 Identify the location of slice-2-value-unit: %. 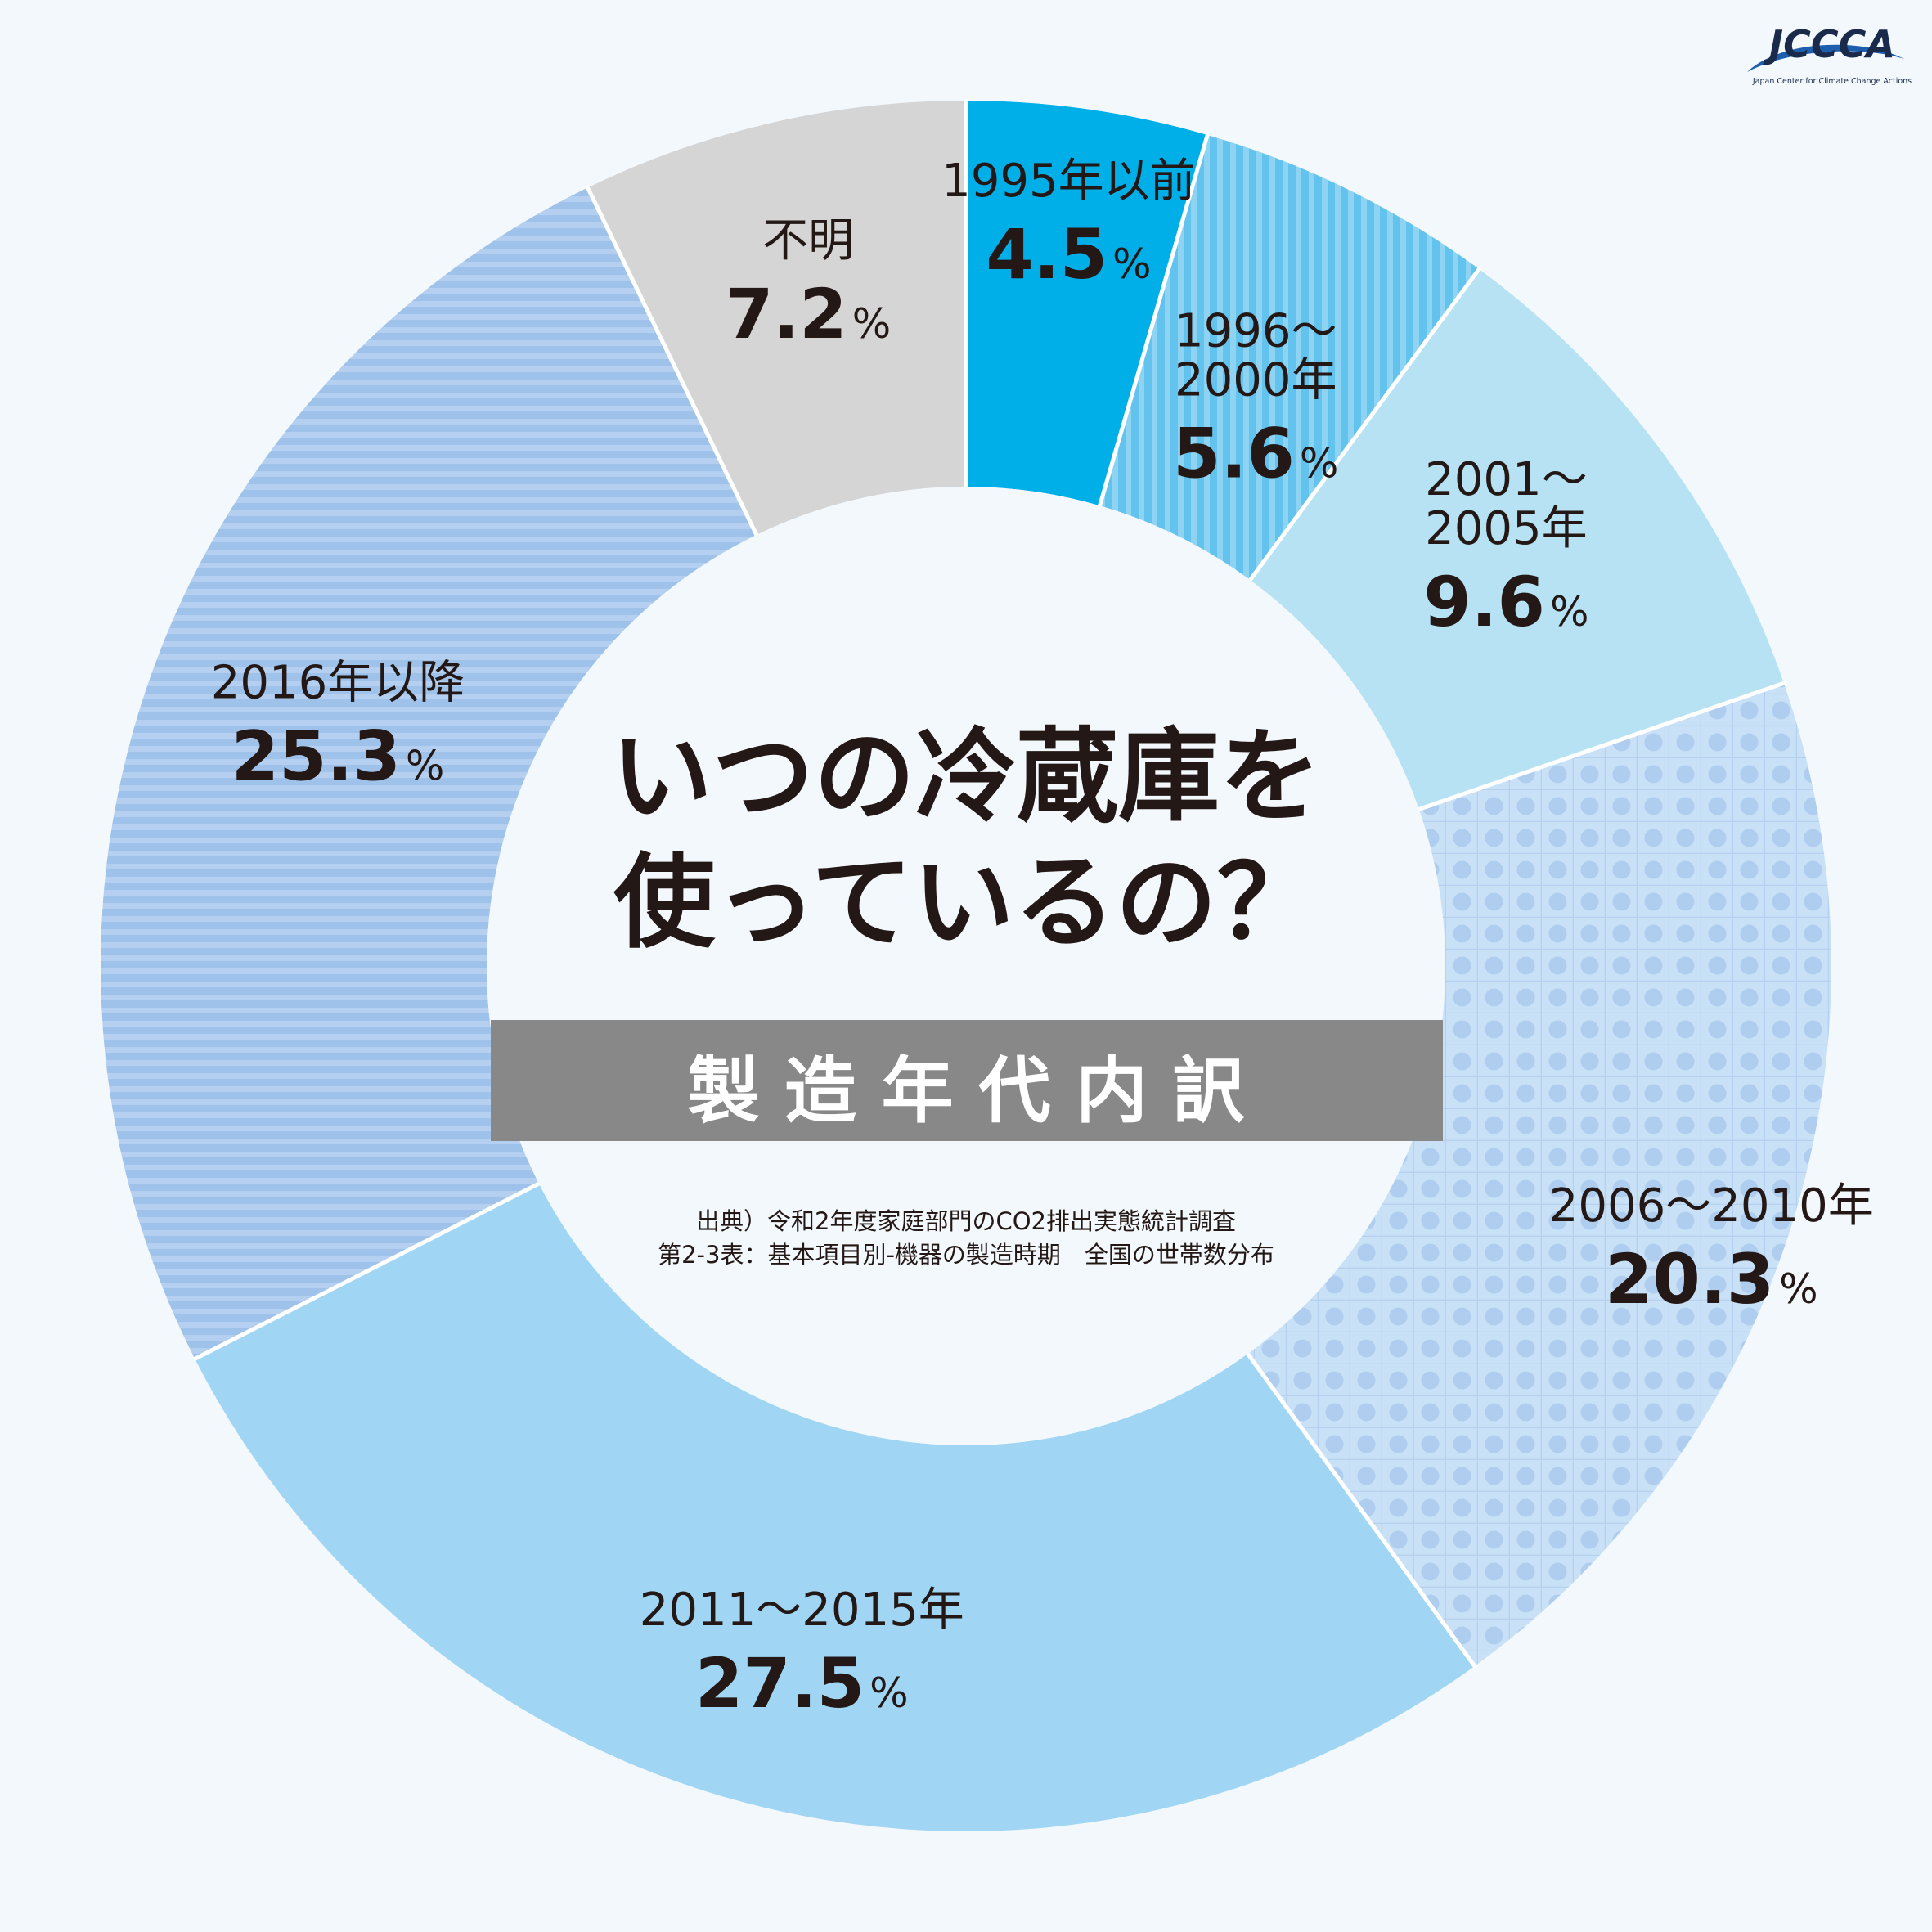
(1320, 464).